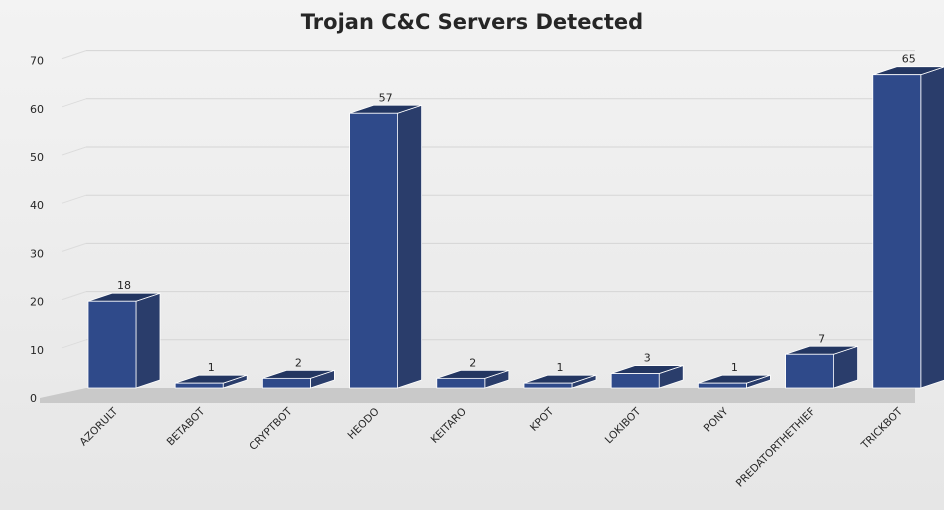 This screenshot has height=510, width=944. What do you see at coordinates (477, 395) in the screenshot?
I see `chart-floor` at bounding box center [477, 395].